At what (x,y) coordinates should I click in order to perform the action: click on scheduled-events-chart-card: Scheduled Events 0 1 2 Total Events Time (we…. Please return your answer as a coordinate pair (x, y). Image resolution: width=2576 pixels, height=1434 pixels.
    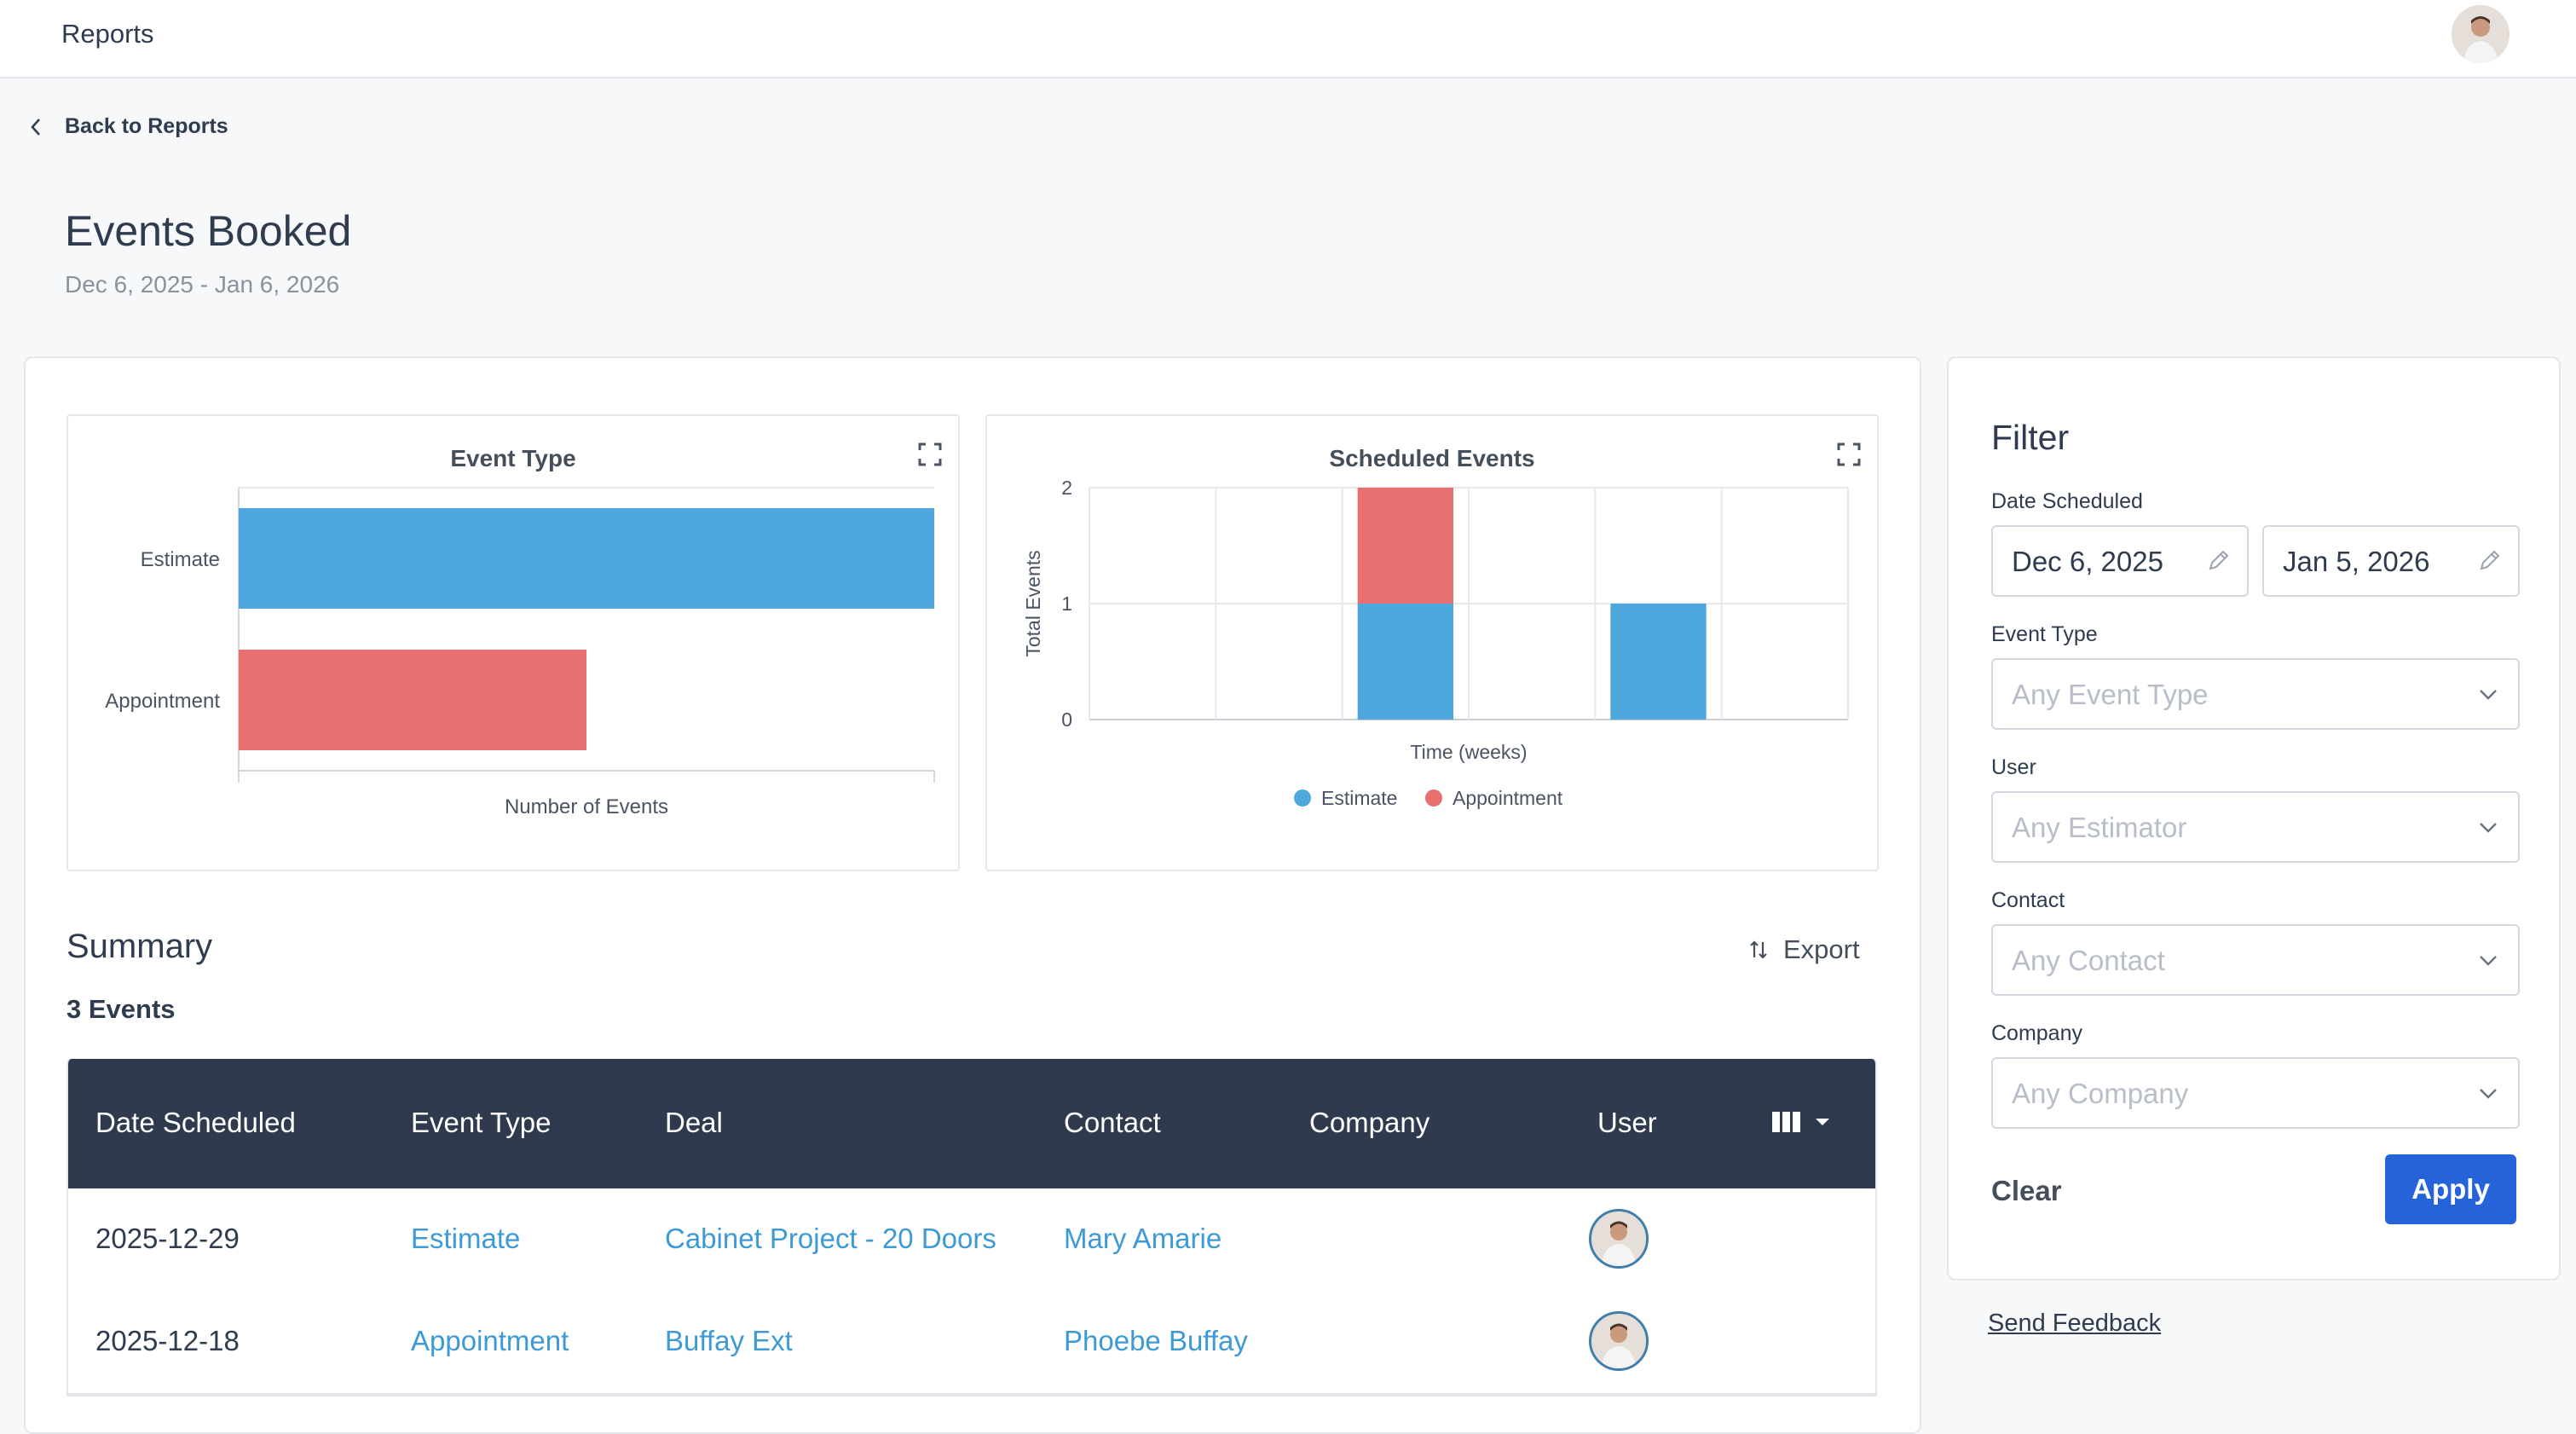
    Looking at the image, I should click on (1432, 642).